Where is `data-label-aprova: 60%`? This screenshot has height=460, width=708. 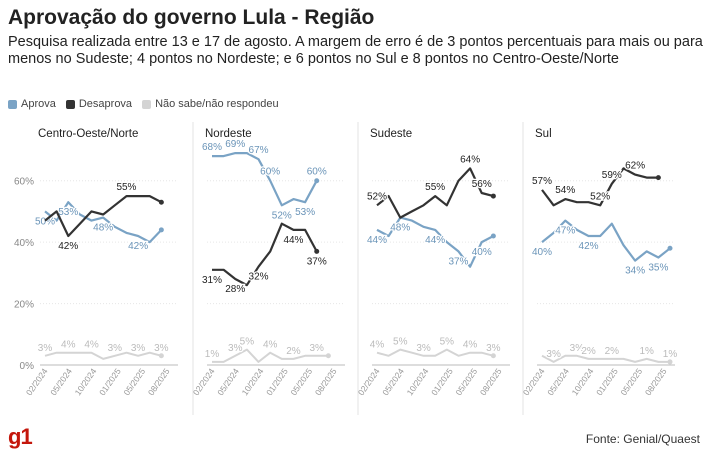 data-label-aprova: 60% is located at coordinates (317, 172).